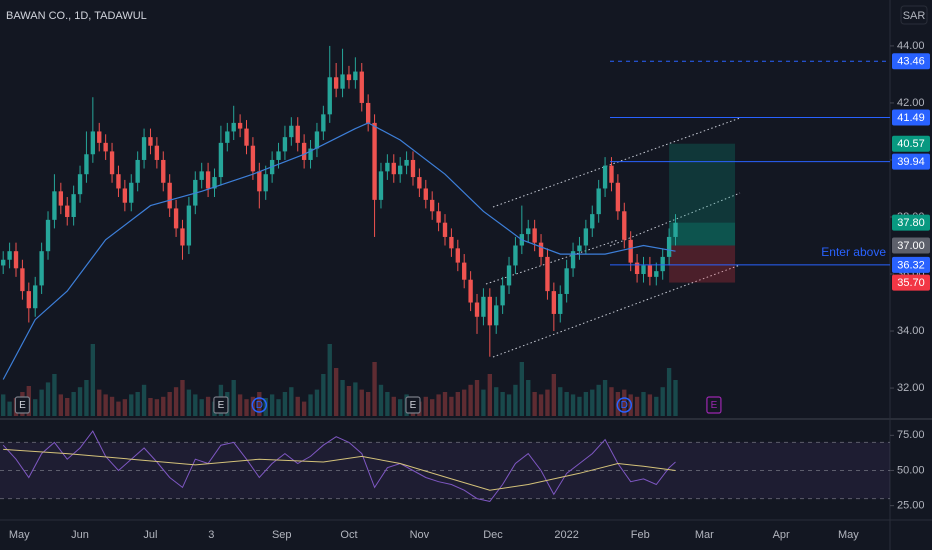 Image resolution: width=932 pixels, height=550 pixels. What do you see at coordinates (80, 535) in the screenshot?
I see `x-tick-label: Jun` at bounding box center [80, 535].